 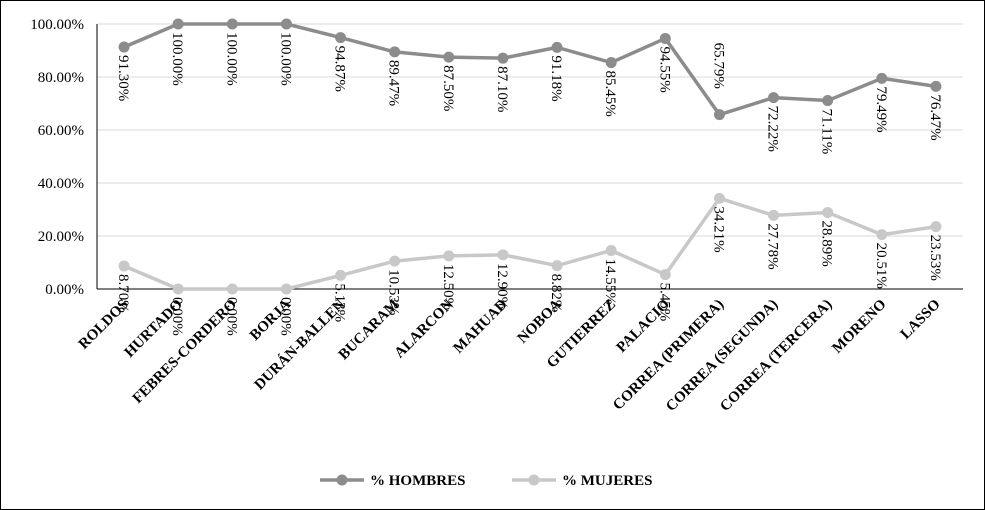 What do you see at coordinates (610, 94) in the screenshot?
I see `data-label: 85.45%` at bounding box center [610, 94].